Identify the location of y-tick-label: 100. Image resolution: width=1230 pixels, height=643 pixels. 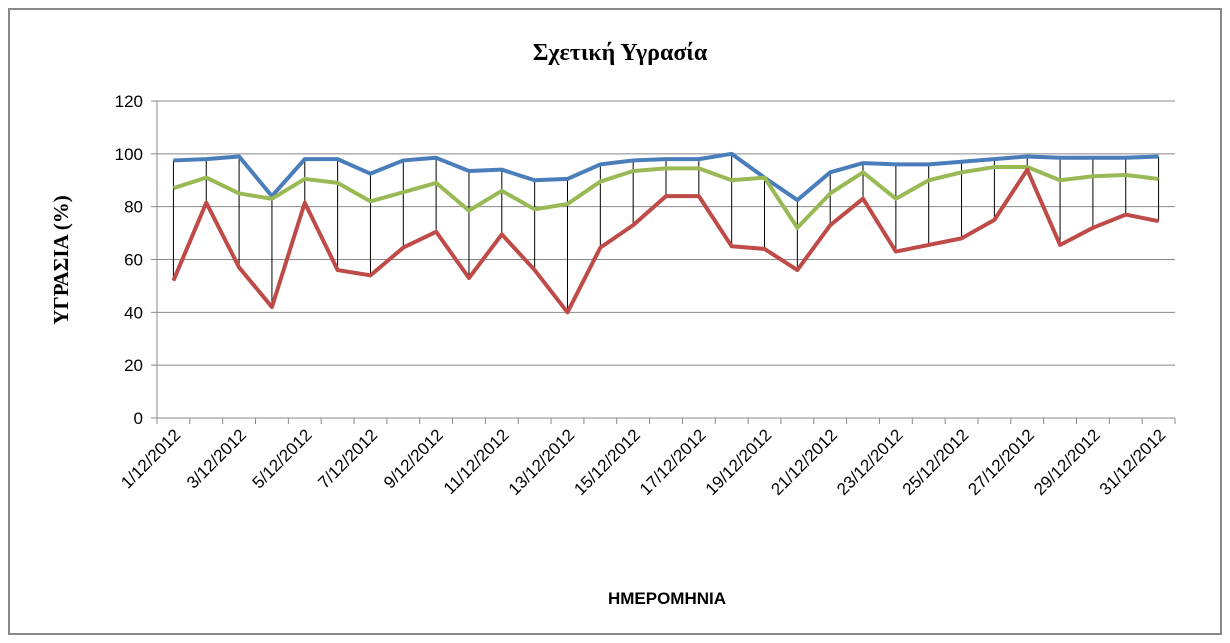
(129, 154).